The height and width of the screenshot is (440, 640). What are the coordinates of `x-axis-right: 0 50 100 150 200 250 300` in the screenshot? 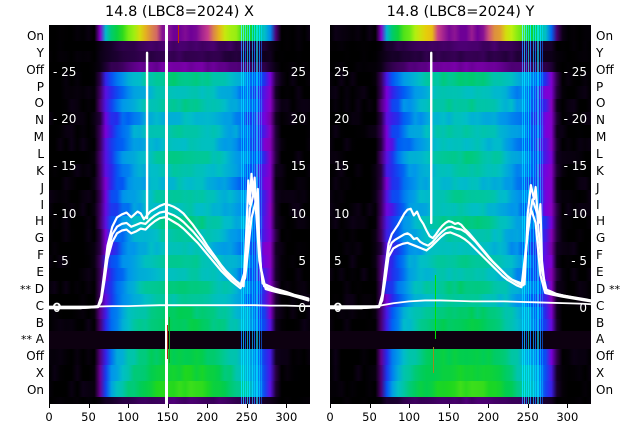 It's located at (458, 422).